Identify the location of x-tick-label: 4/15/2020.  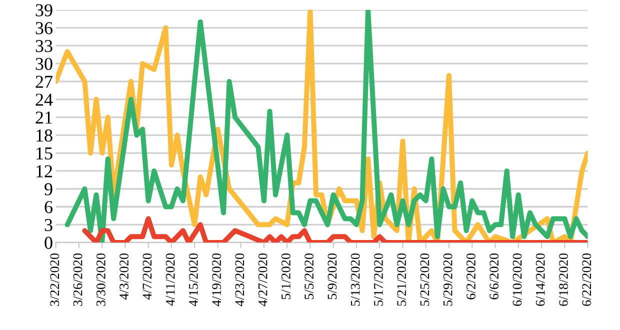
(193, 279).